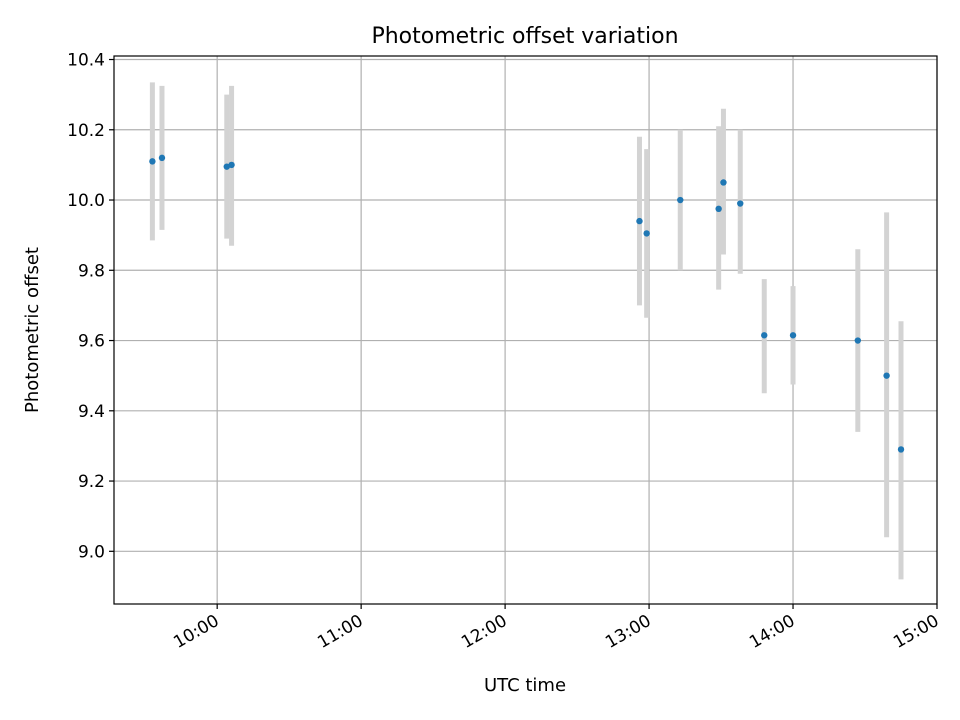 The width and height of the screenshot is (960, 720). I want to click on chart-title: Photometric offset variation, so click(524, 36).